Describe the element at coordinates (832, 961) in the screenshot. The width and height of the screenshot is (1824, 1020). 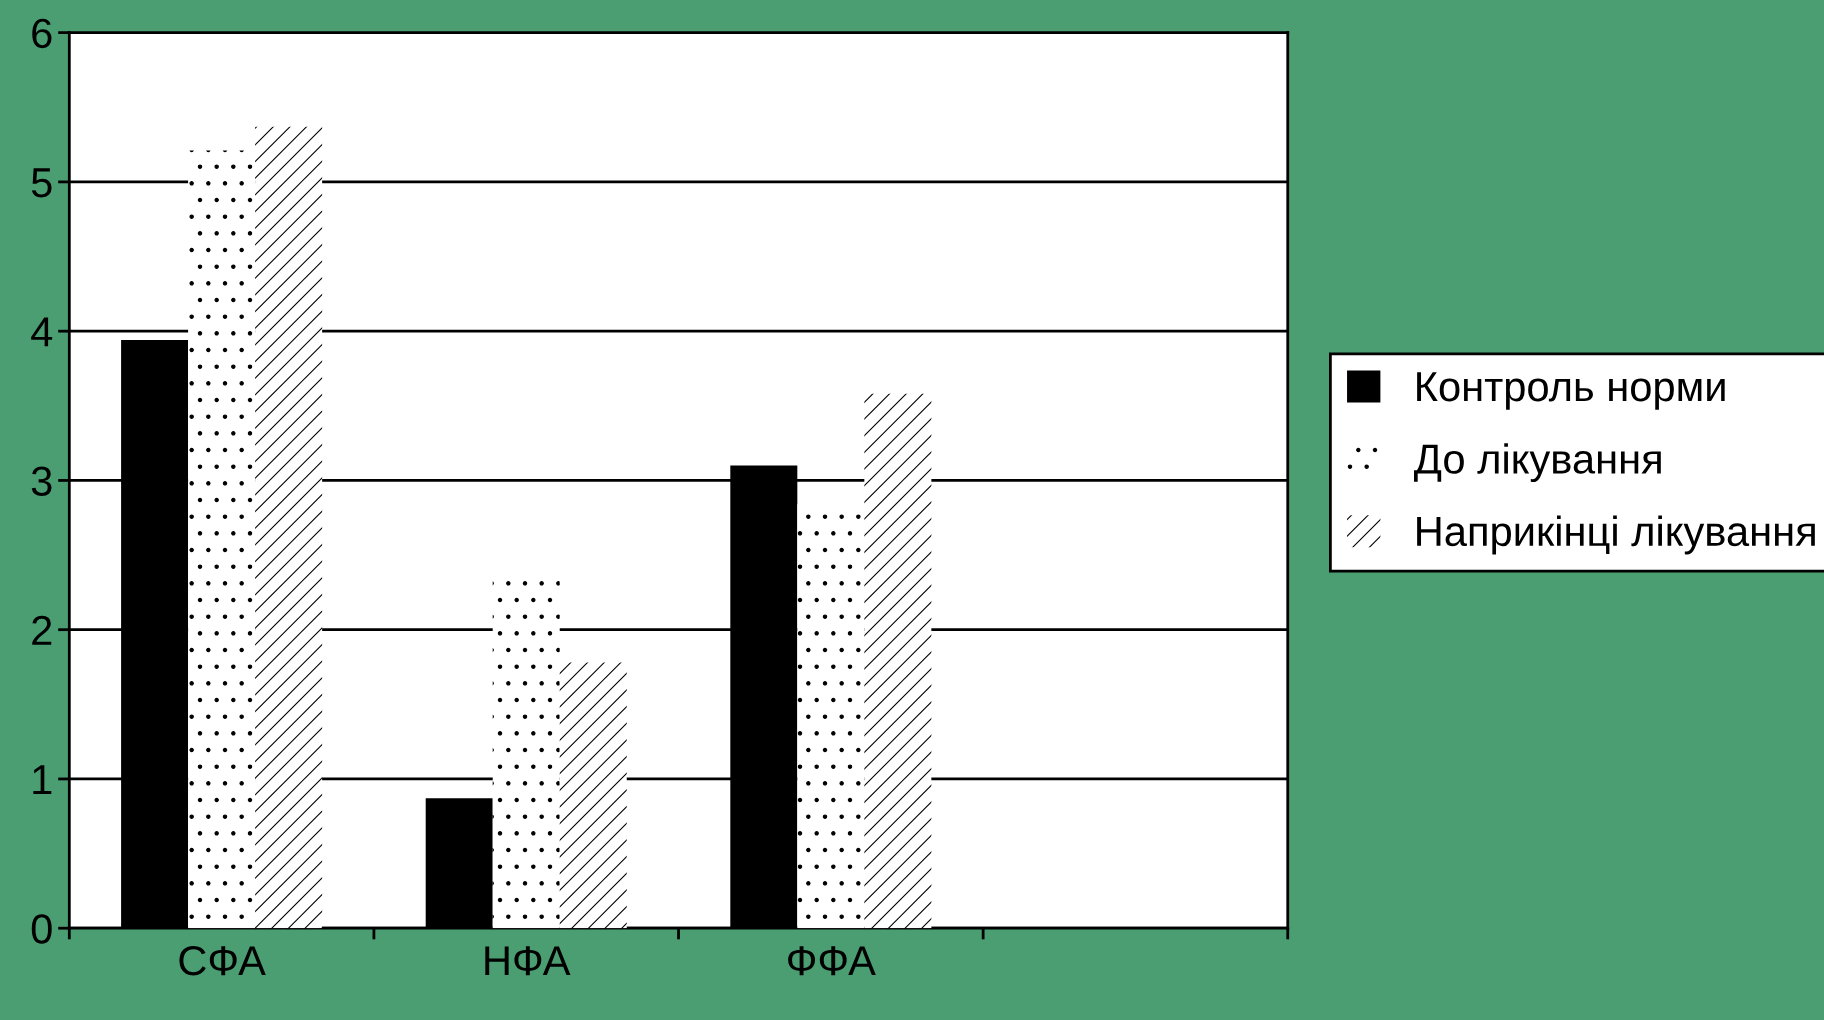
I see `x-tick-label: ФФА` at that location.